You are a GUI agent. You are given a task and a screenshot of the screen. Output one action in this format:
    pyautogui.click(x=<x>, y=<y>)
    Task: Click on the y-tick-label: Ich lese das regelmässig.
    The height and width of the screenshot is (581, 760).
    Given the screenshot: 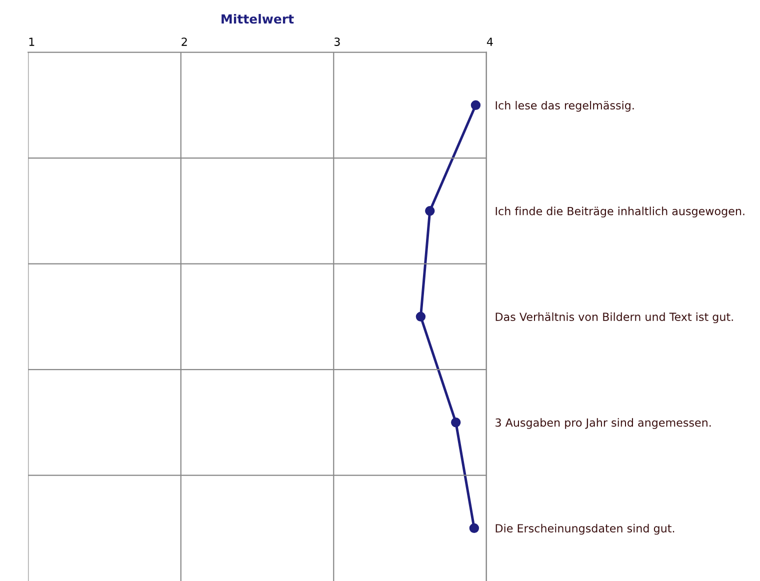 What is the action you would take?
    pyautogui.click(x=565, y=106)
    